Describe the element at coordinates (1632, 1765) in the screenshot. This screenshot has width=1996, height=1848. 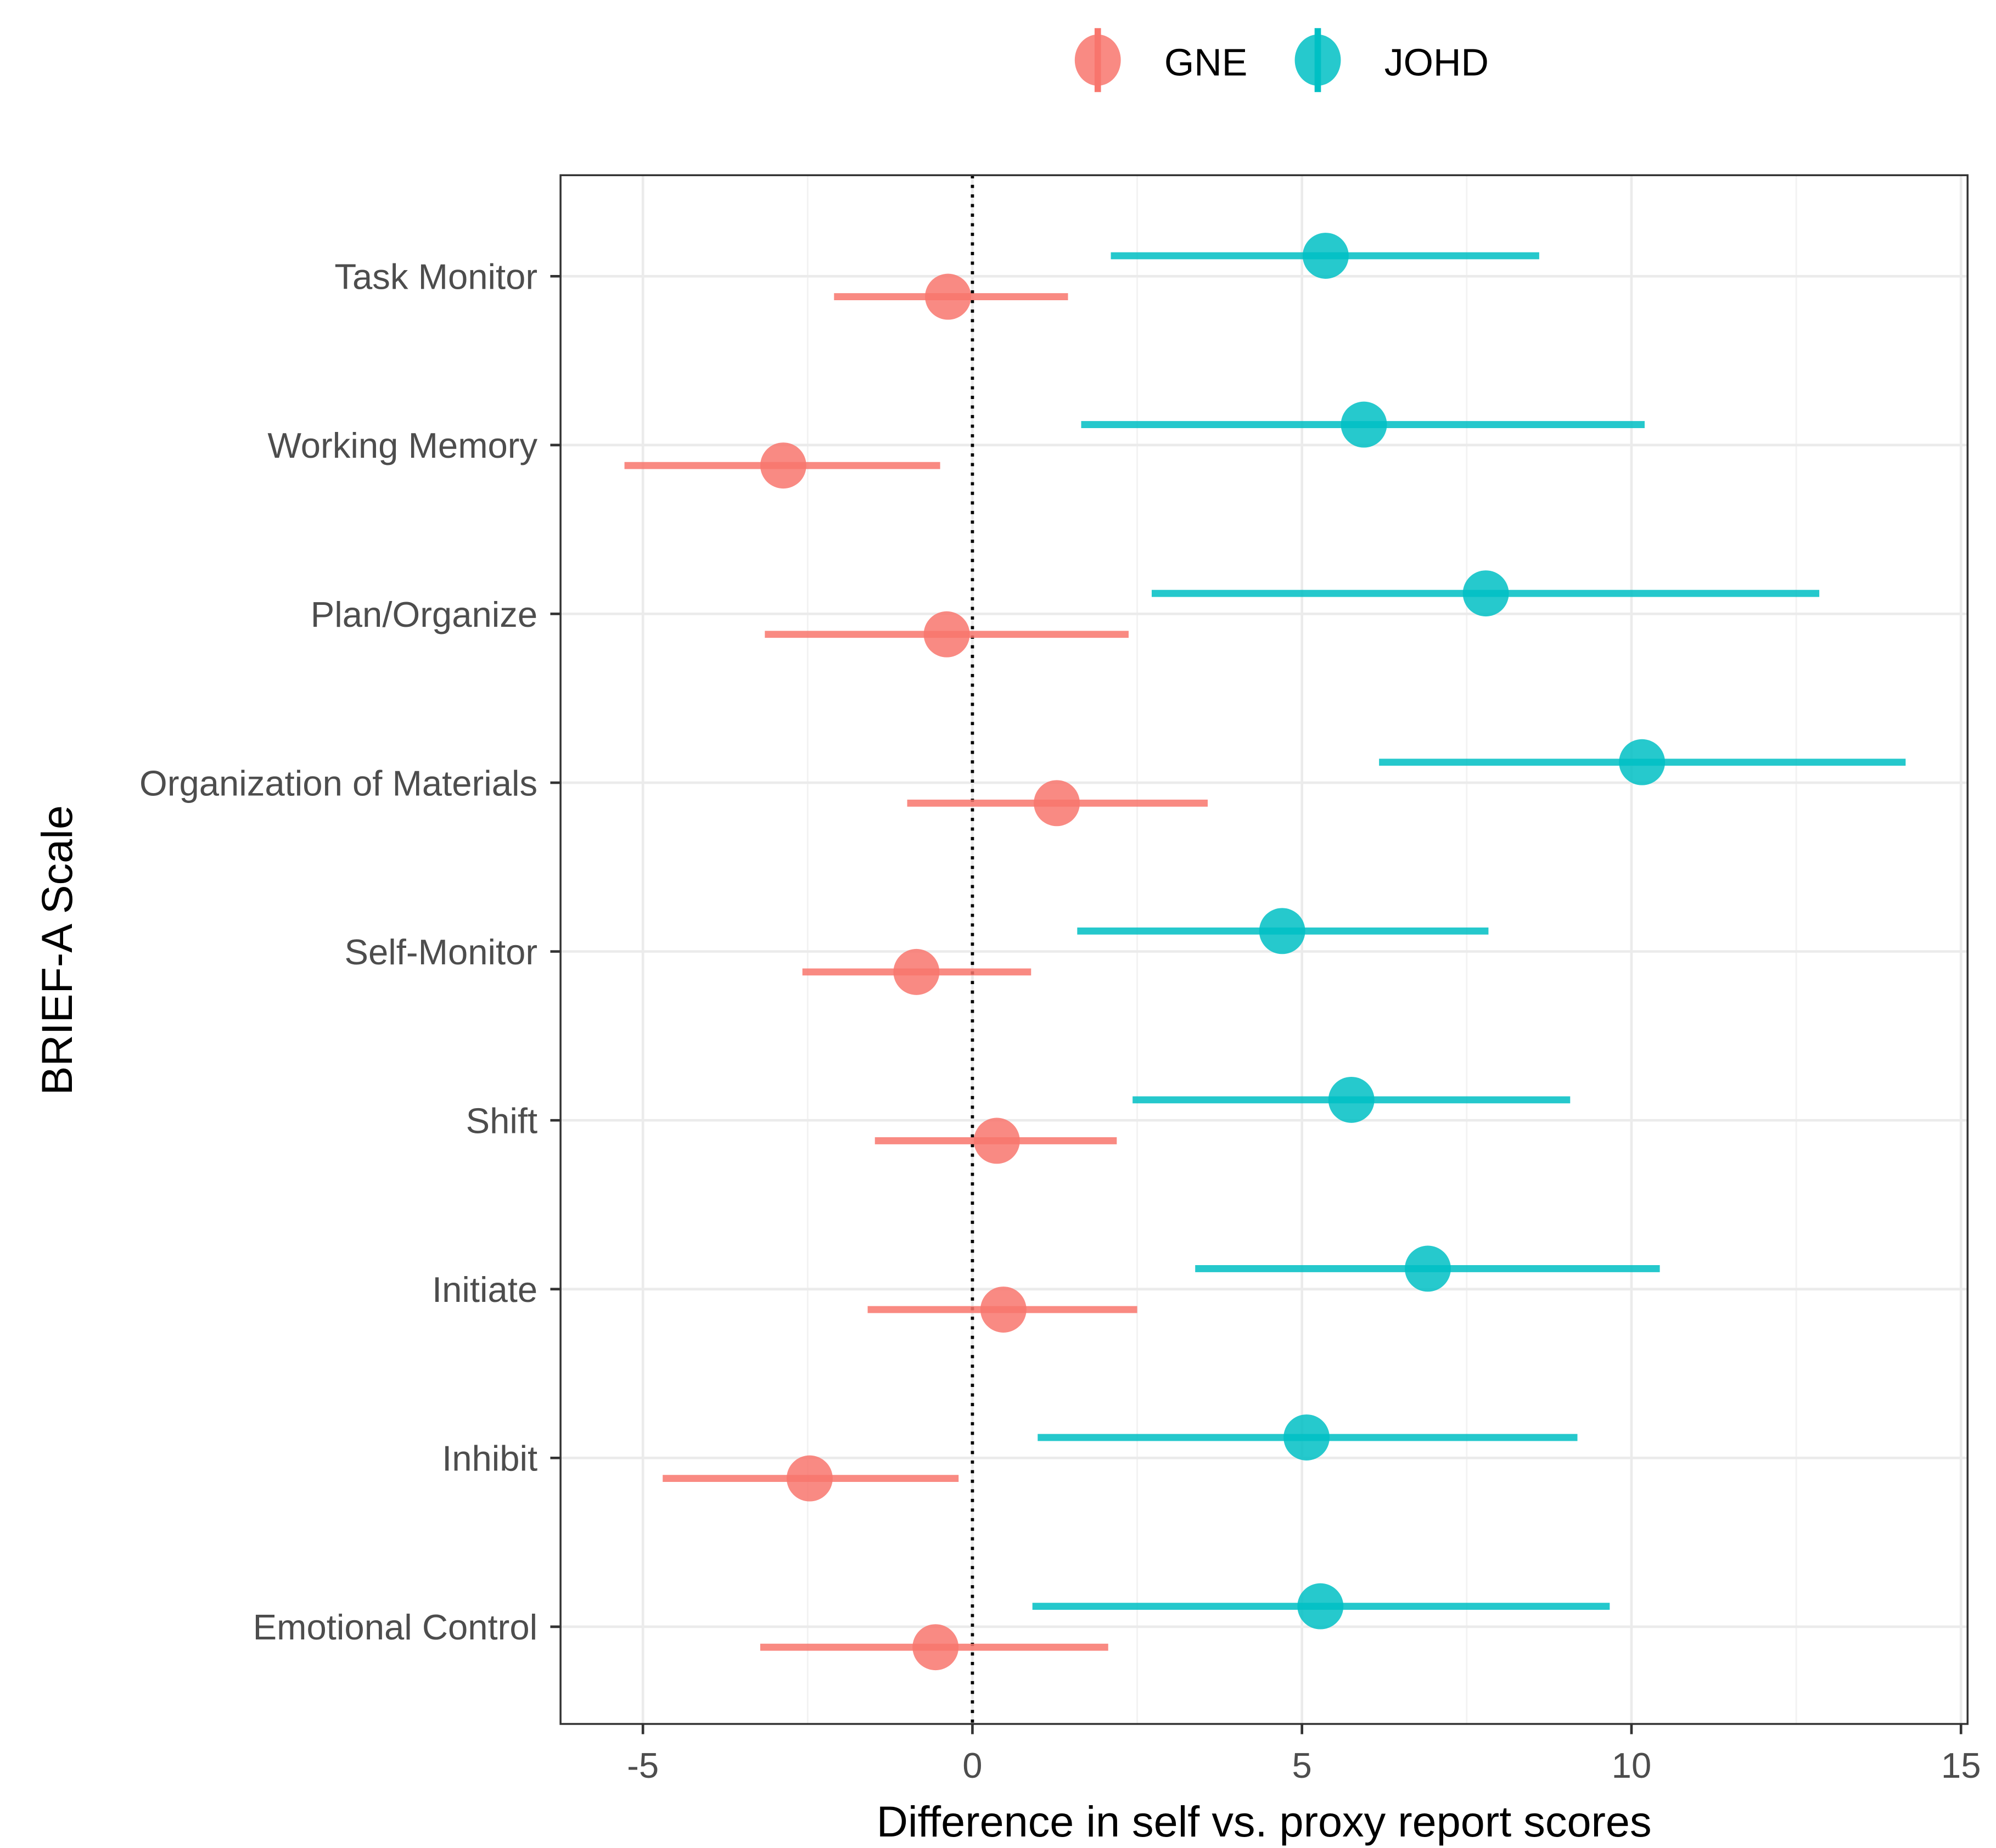
I see `x-tick-label: 10` at that location.